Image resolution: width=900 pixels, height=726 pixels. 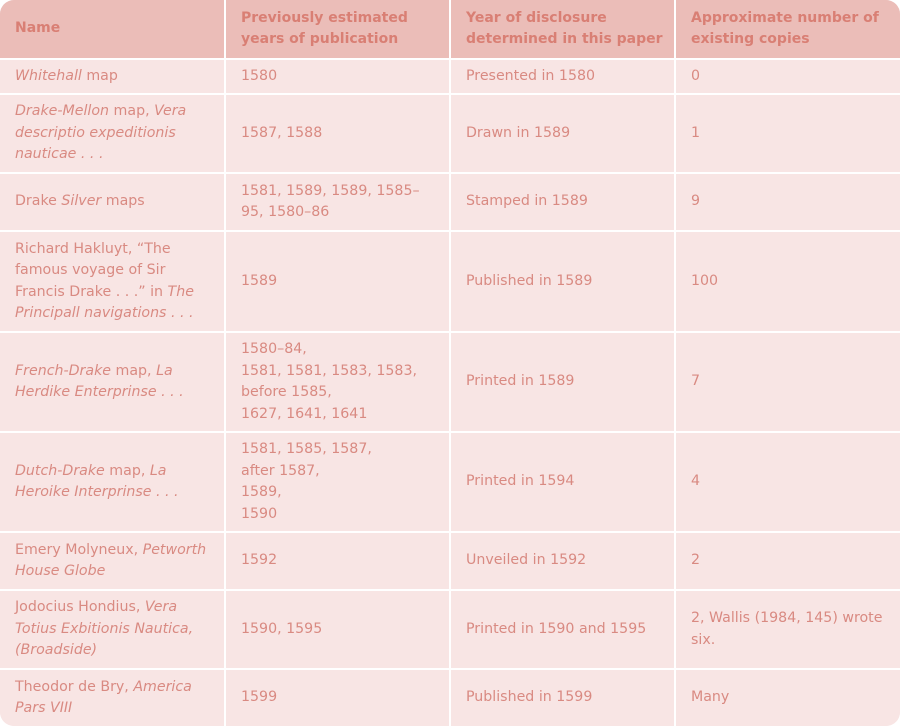 I want to click on previous-years-line: 1589, so click(x=259, y=280).